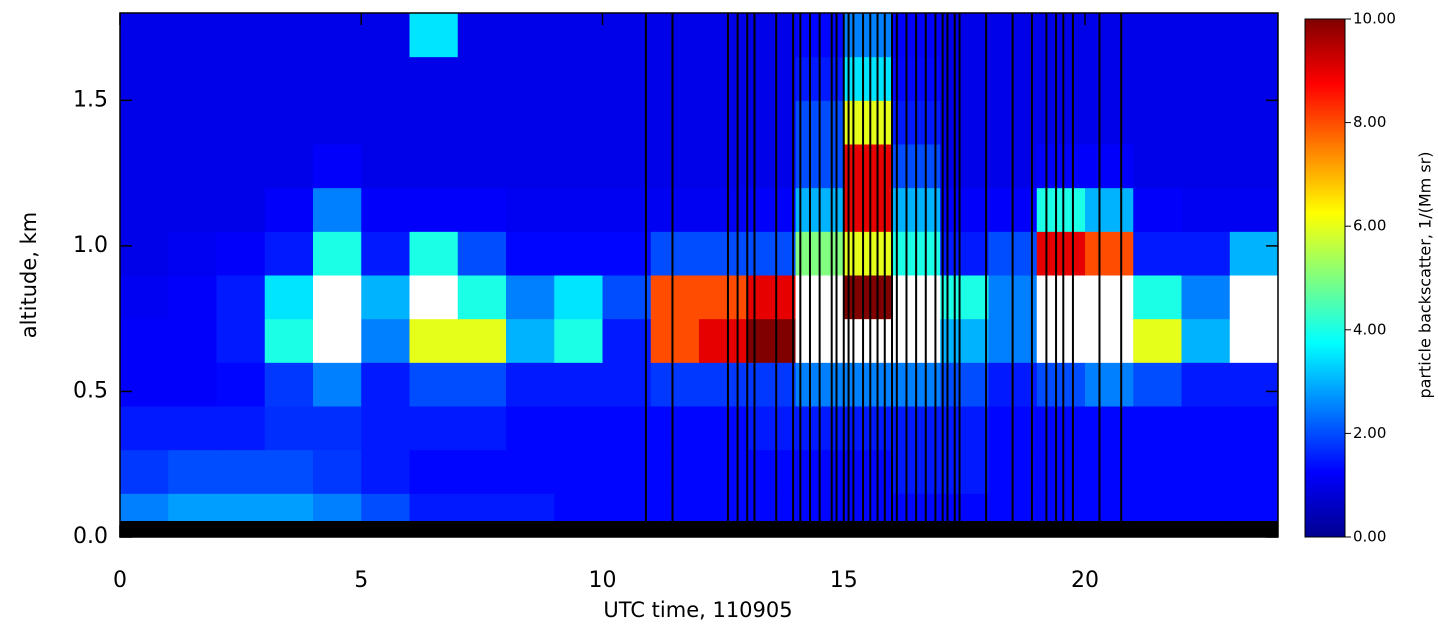 This screenshot has height=630, width=1438. I want to click on x-tick-label: 10, so click(603, 580).